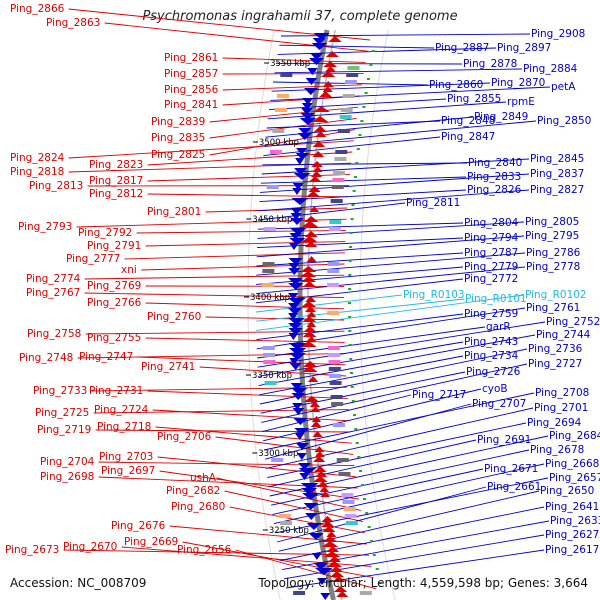 The image size is (600, 600). I want to click on gene-label-left: Ping_2704, so click(67, 462).